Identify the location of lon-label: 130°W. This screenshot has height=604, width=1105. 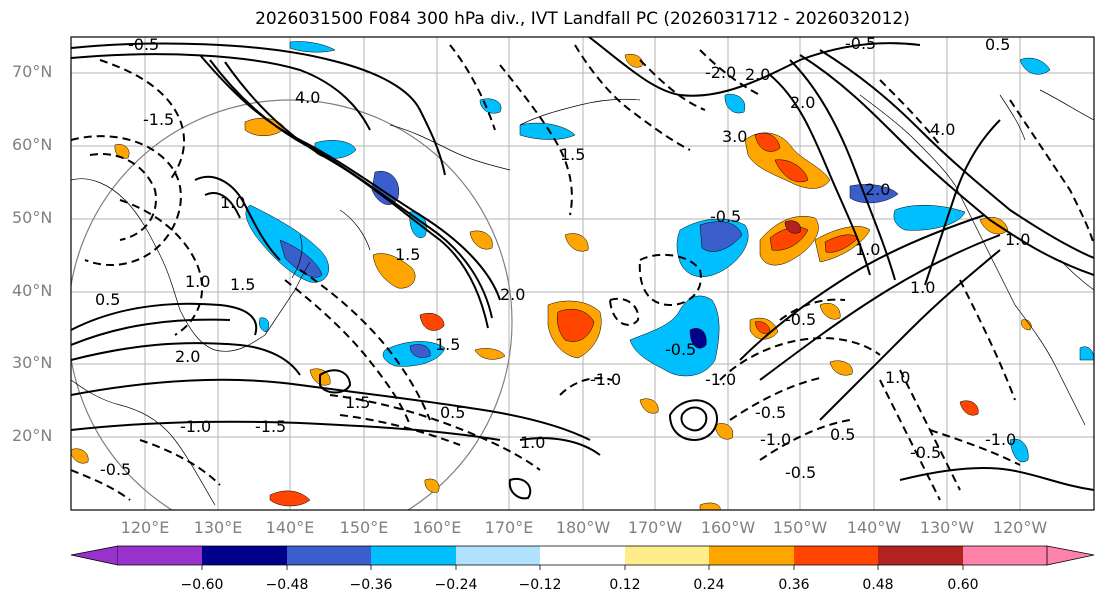
(947, 527).